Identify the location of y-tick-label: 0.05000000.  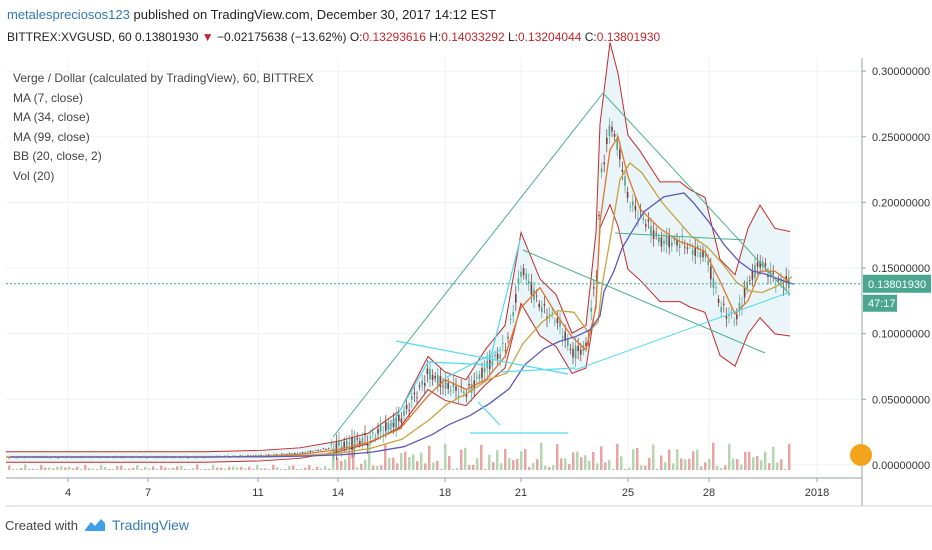
(901, 400).